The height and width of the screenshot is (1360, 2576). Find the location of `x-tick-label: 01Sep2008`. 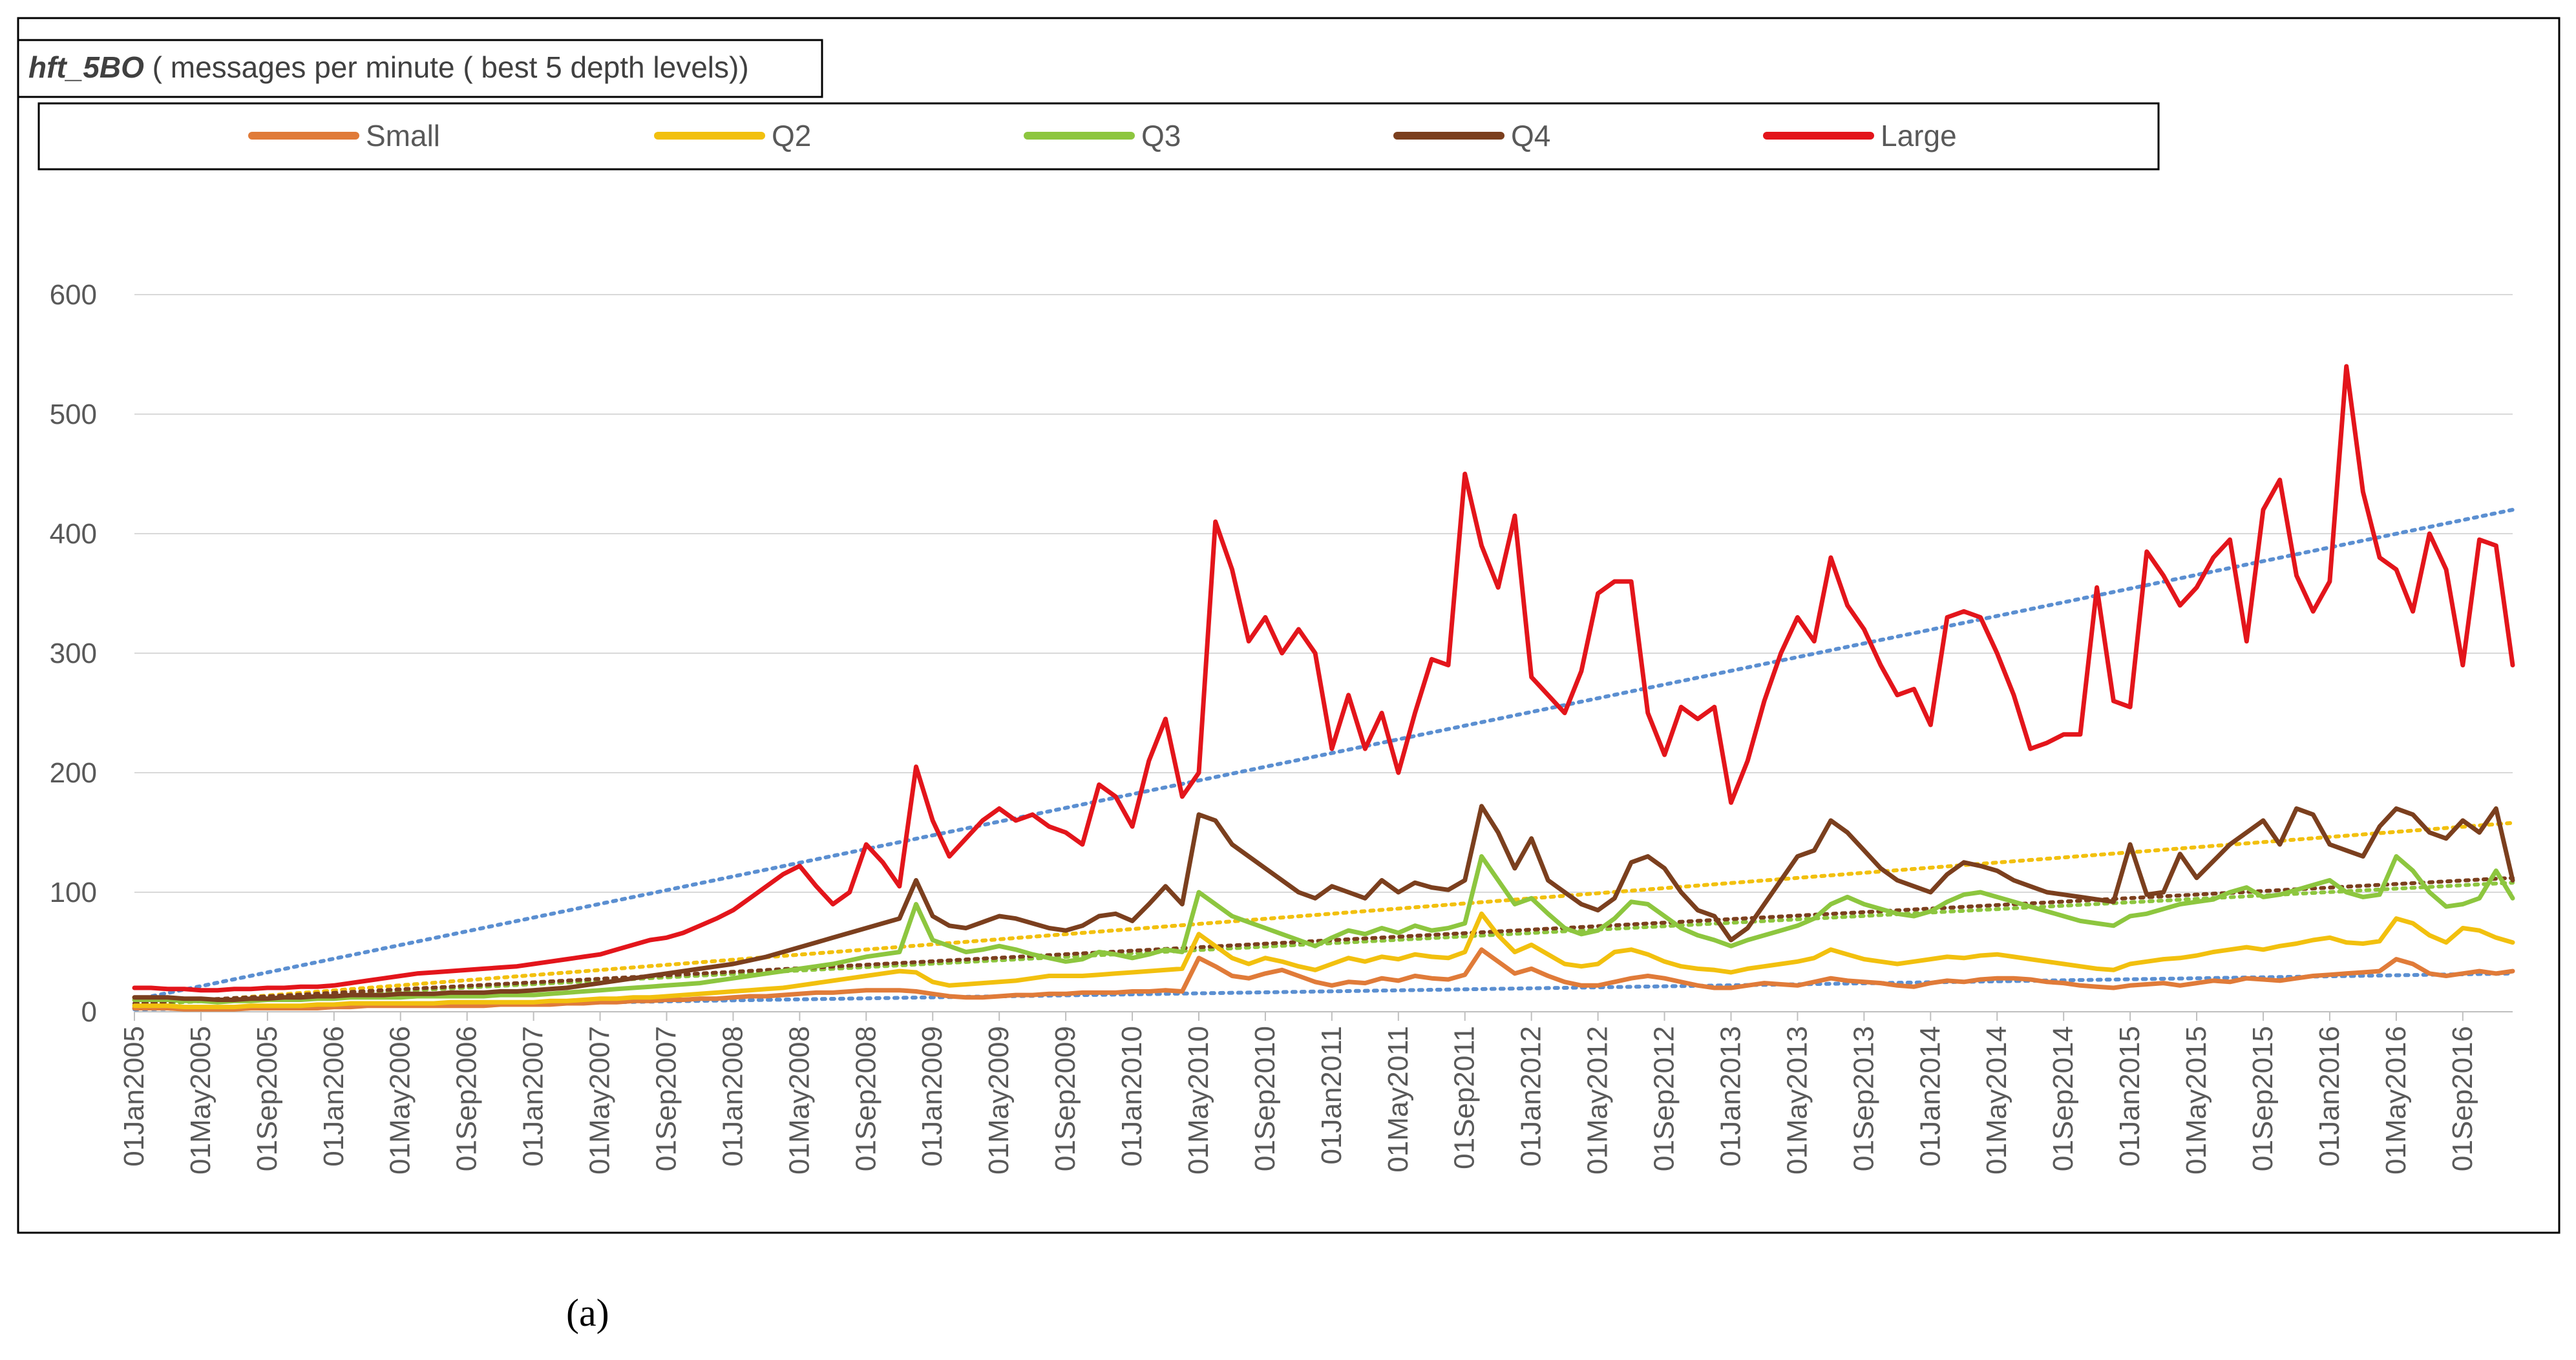

x-tick-label: 01Sep2008 is located at coordinates (866, 1098).